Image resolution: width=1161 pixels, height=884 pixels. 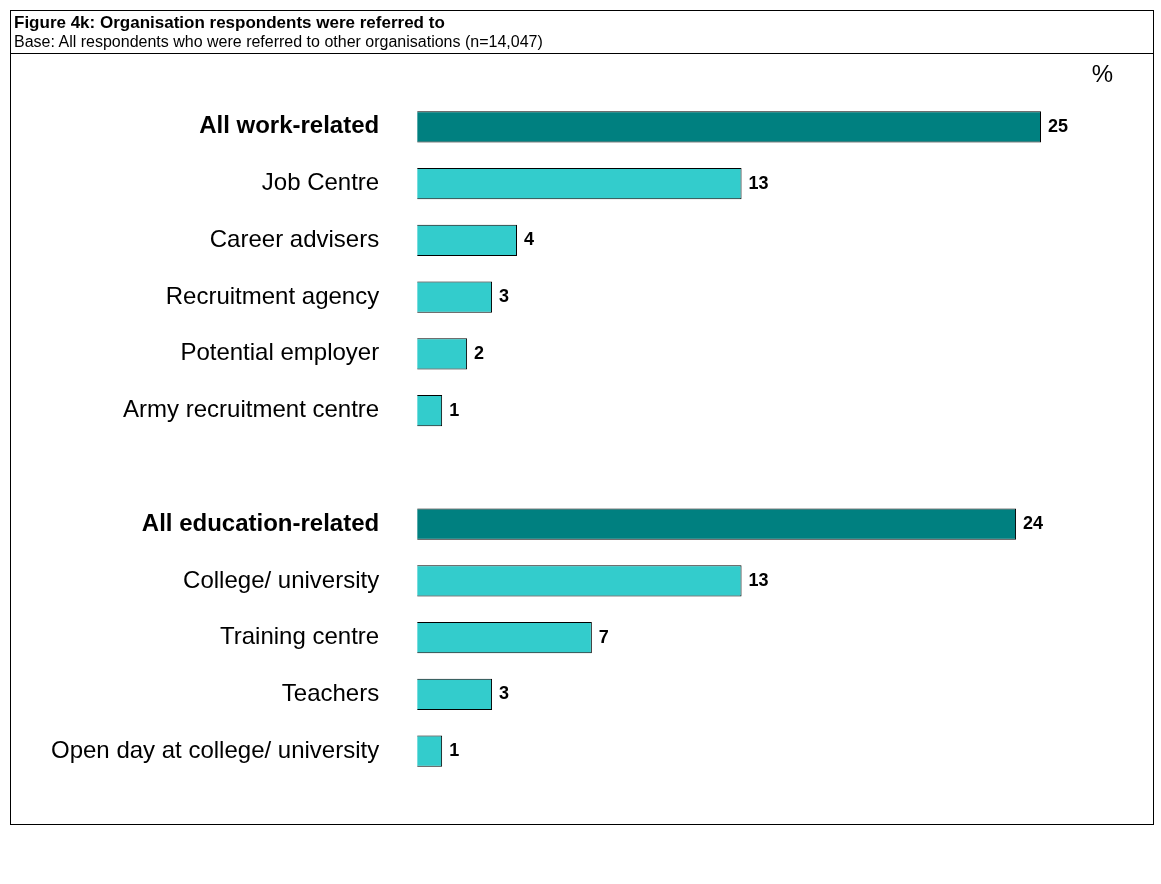 I want to click on y-tick-label: Career advisers, so click(x=294, y=238).